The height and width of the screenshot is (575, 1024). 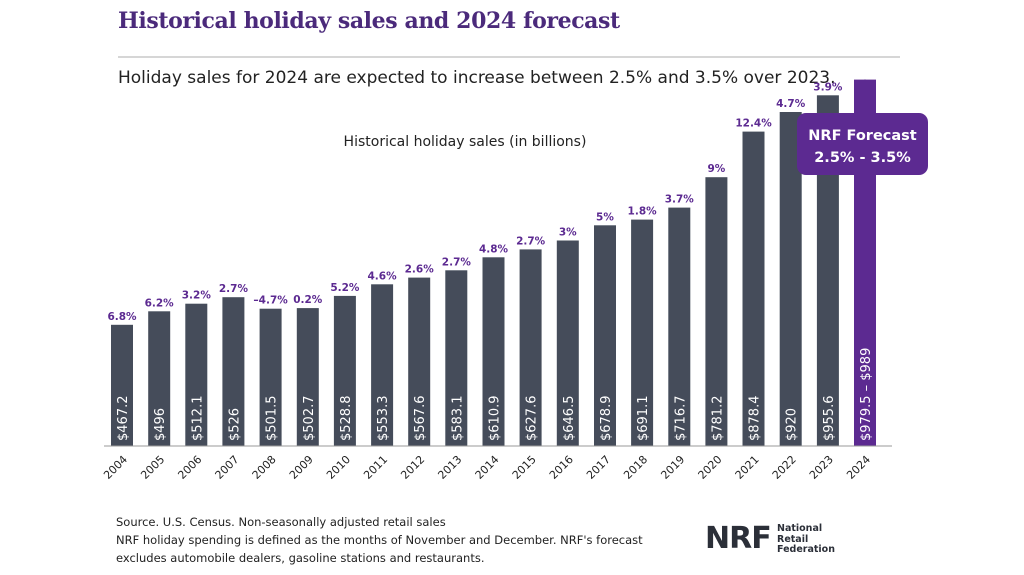 What do you see at coordinates (196, 374) in the screenshot?
I see `bar-2006` at bounding box center [196, 374].